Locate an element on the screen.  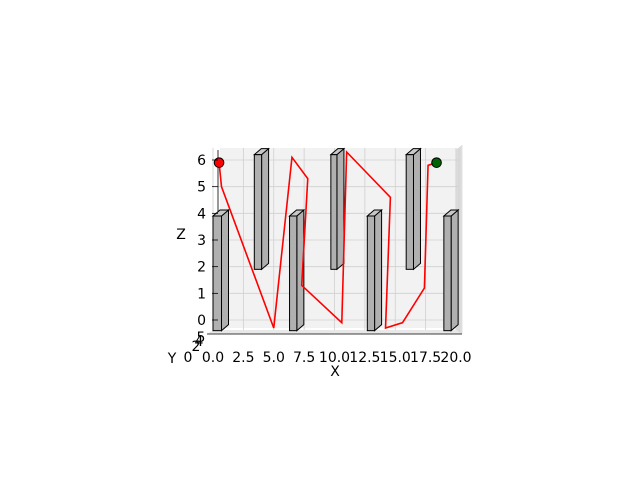
path-layer is located at coordinates (327, 240).